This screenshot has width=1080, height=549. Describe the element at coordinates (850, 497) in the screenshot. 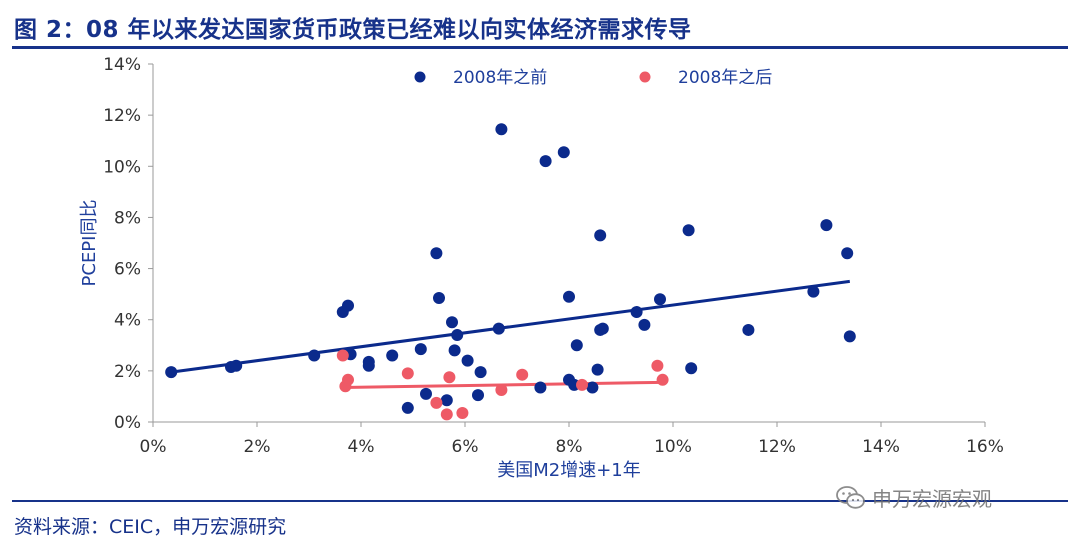

I see `wechat-icon` at that location.